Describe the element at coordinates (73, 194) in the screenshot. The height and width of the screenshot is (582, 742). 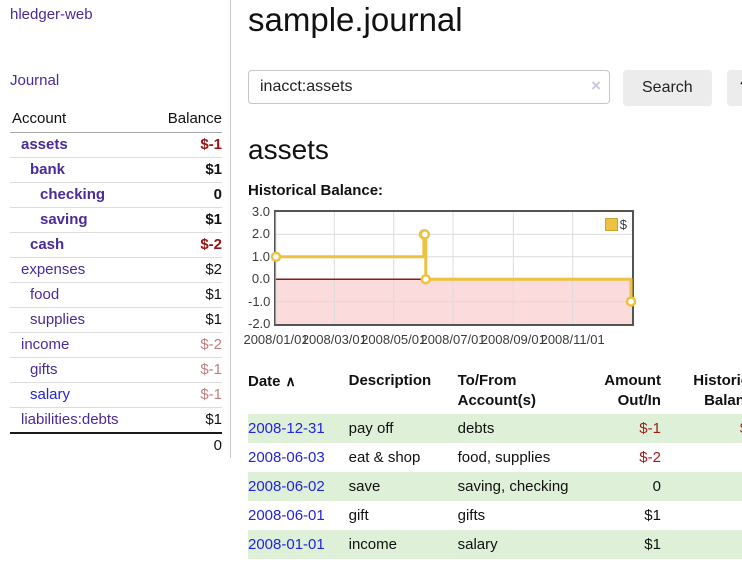
I see `account-link-checking: checking` at that location.